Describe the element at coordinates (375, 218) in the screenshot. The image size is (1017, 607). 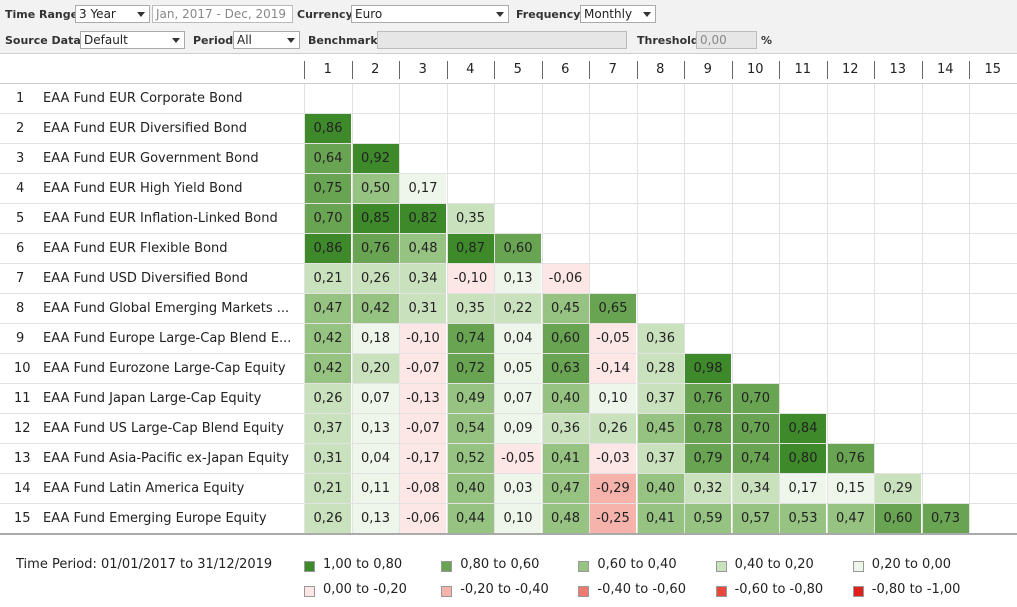
I see `cell: 0,85` at that location.